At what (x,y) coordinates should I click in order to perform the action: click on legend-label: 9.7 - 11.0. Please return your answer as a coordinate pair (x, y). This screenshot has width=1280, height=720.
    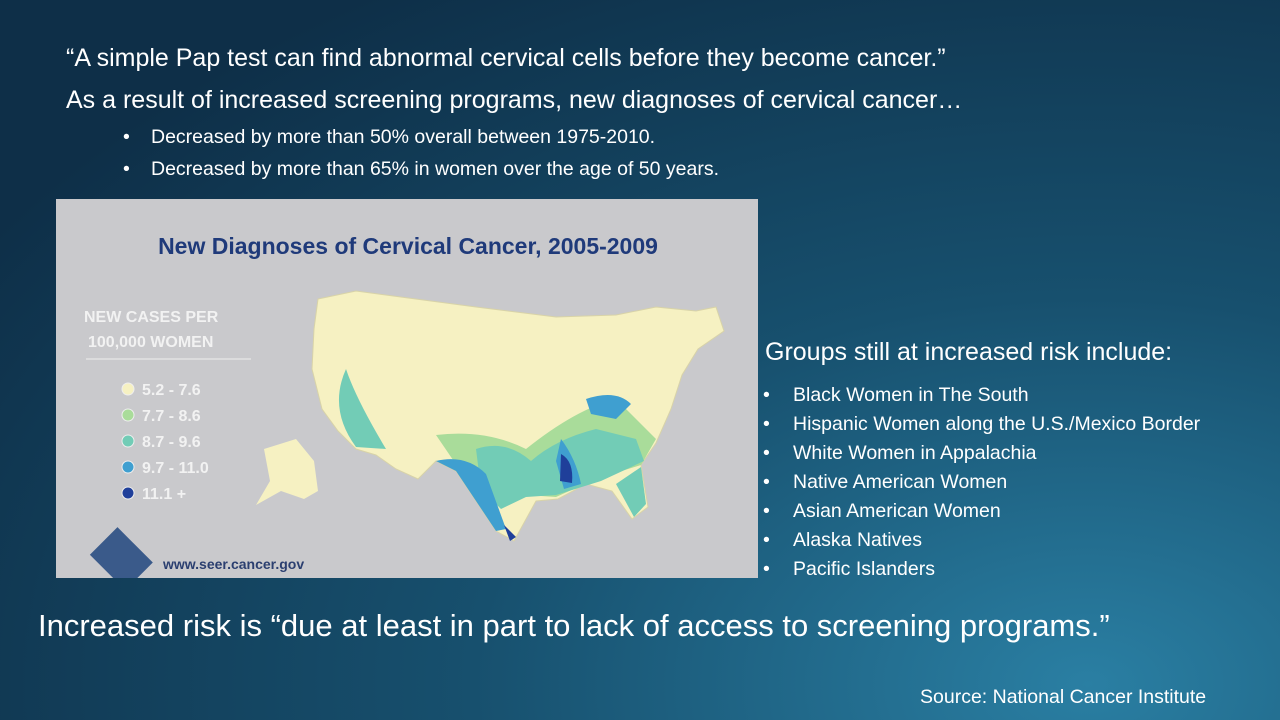
    Looking at the image, I should click on (175, 468).